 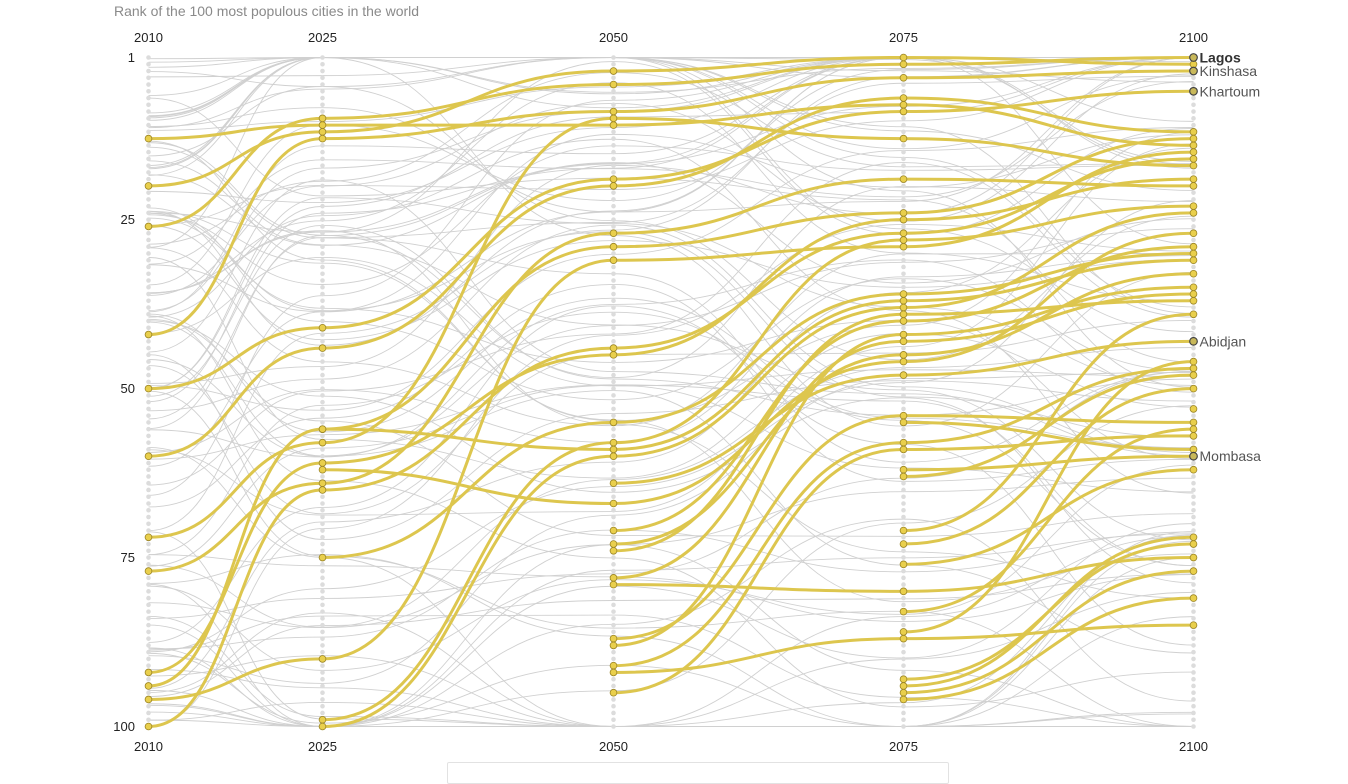 I want to click on city-point, so click(x=1193, y=456).